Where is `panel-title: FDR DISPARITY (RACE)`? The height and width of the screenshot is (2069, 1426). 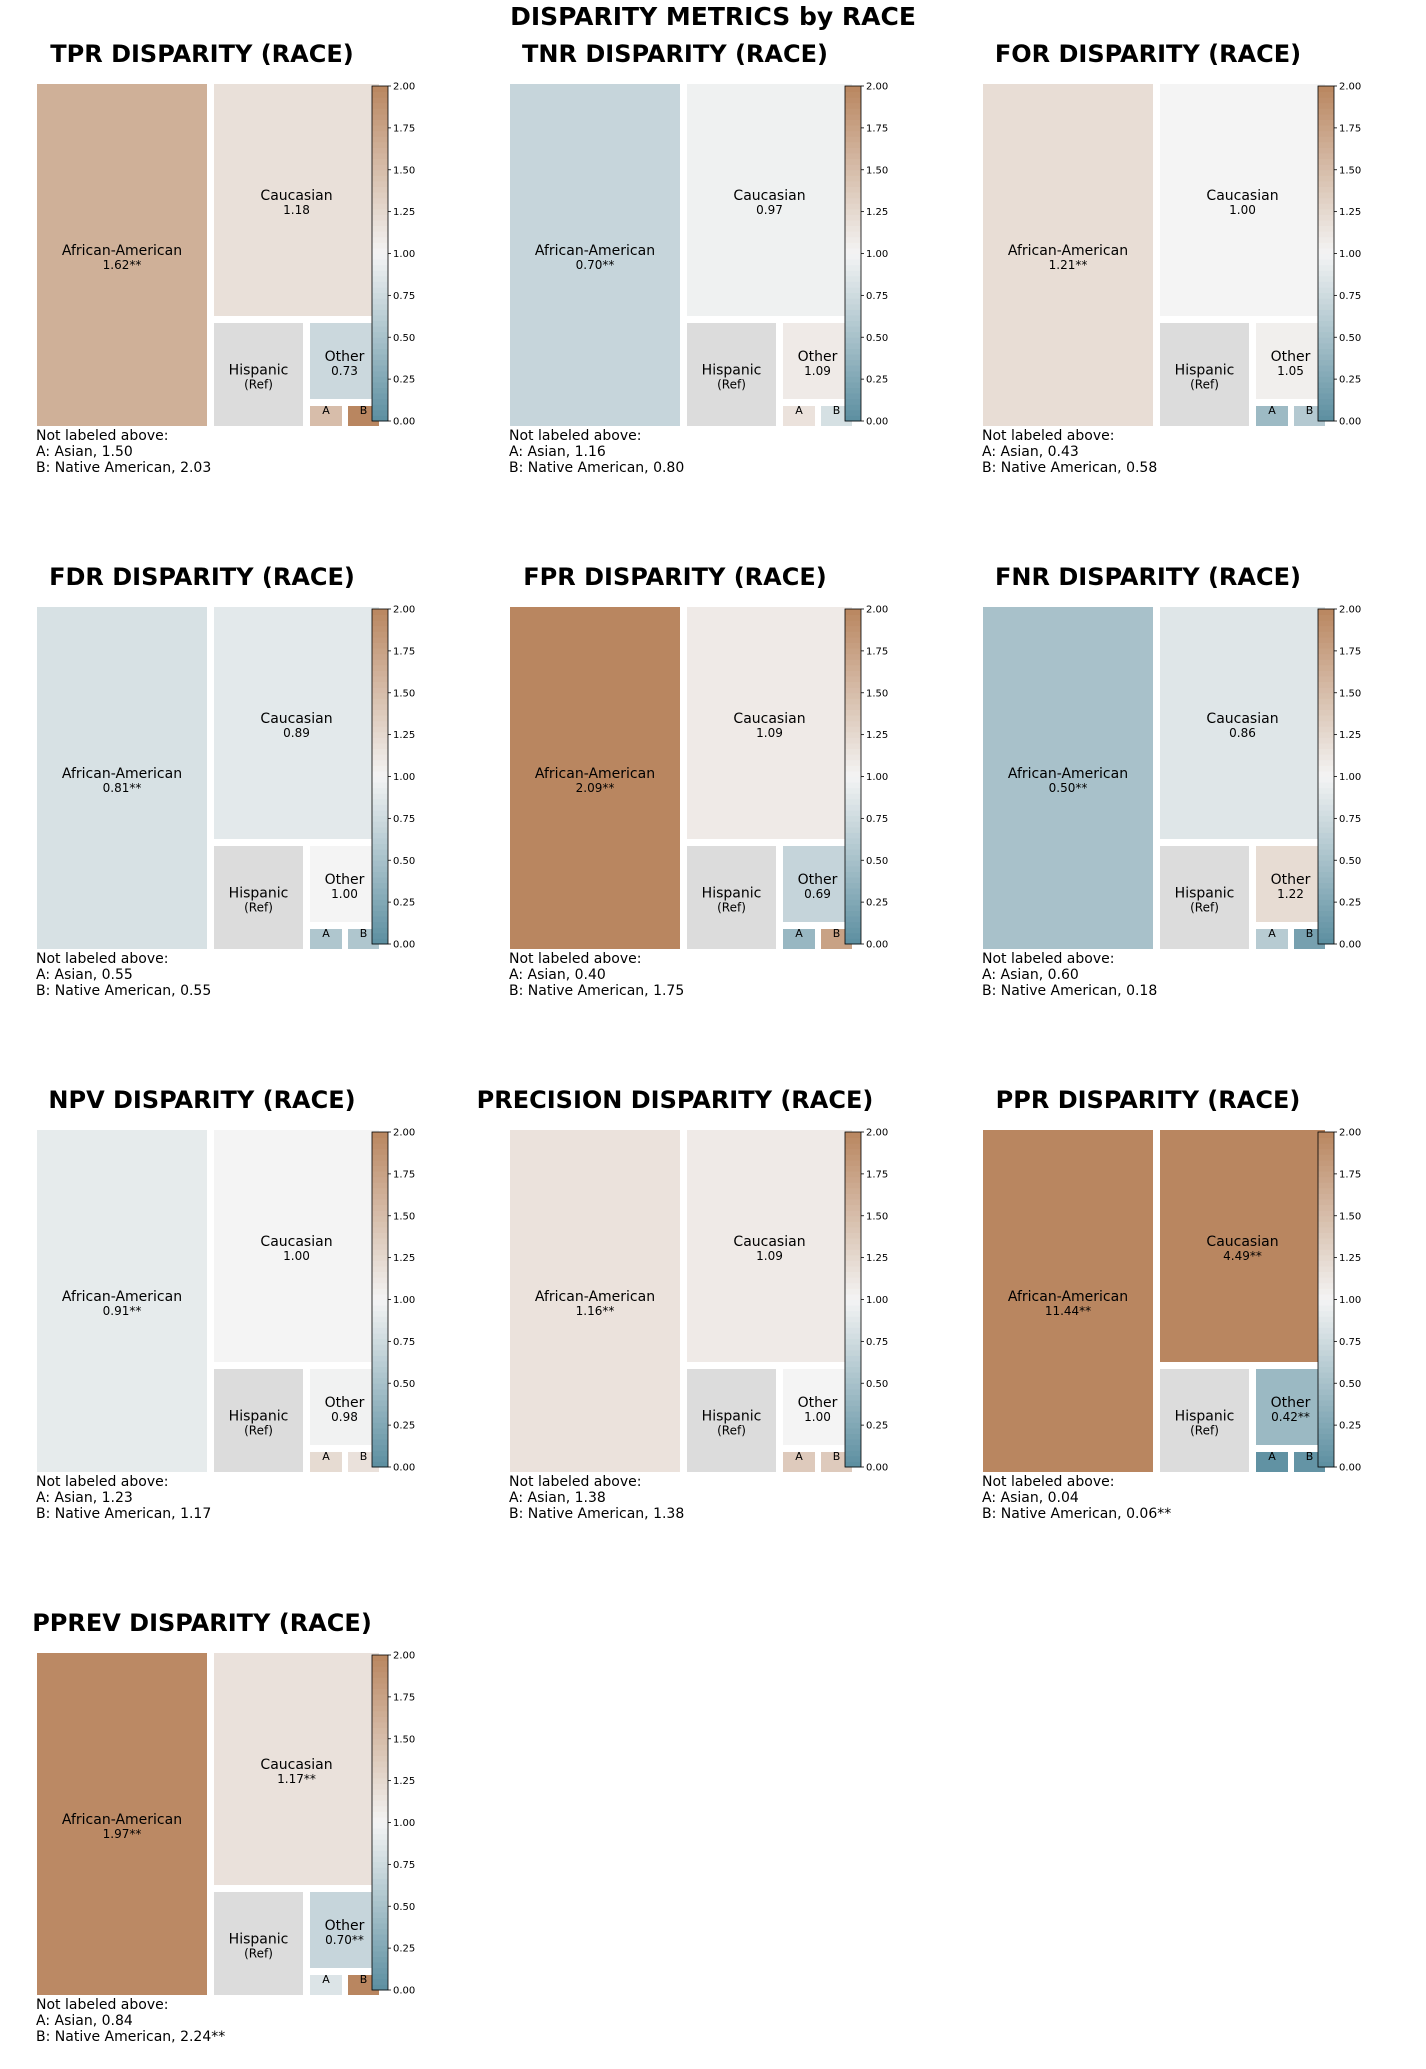
panel-title: FDR DISPARITY (RACE) is located at coordinates (202, 577).